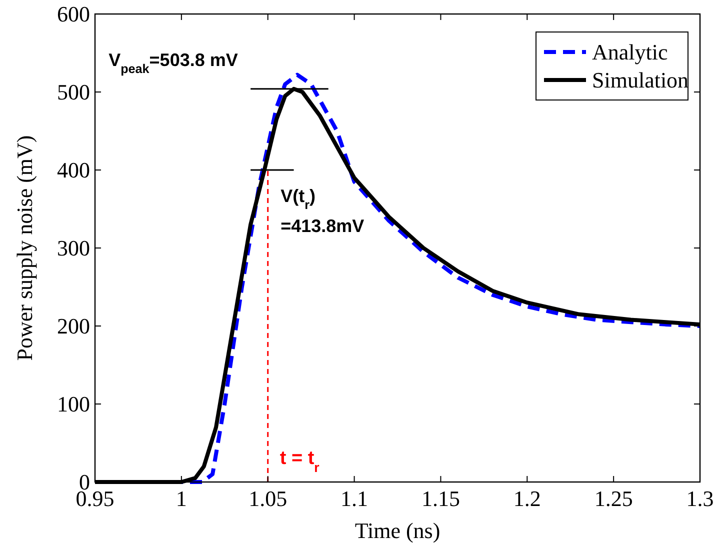 The width and height of the screenshot is (719, 548). Describe the element at coordinates (440, 498) in the screenshot. I see `x-tick-label: 1.15` at that location.